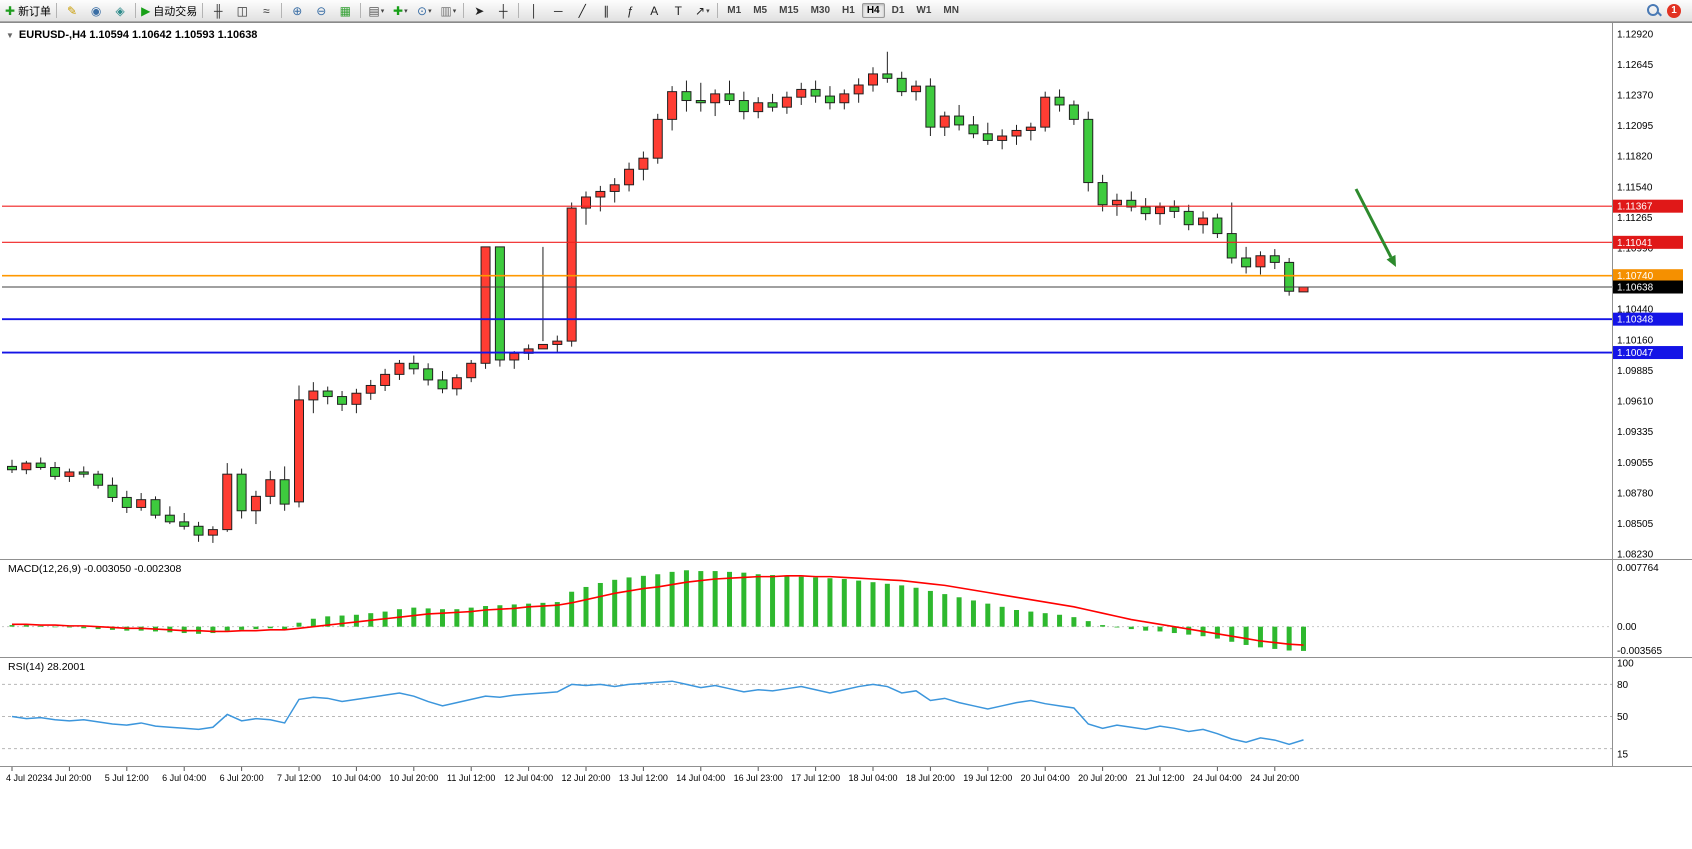 The width and height of the screenshot is (1692, 849). What do you see at coordinates (503, 11) in the screenshot?
I see `crosshair-button: ┼` at bounding box center [503, 11].